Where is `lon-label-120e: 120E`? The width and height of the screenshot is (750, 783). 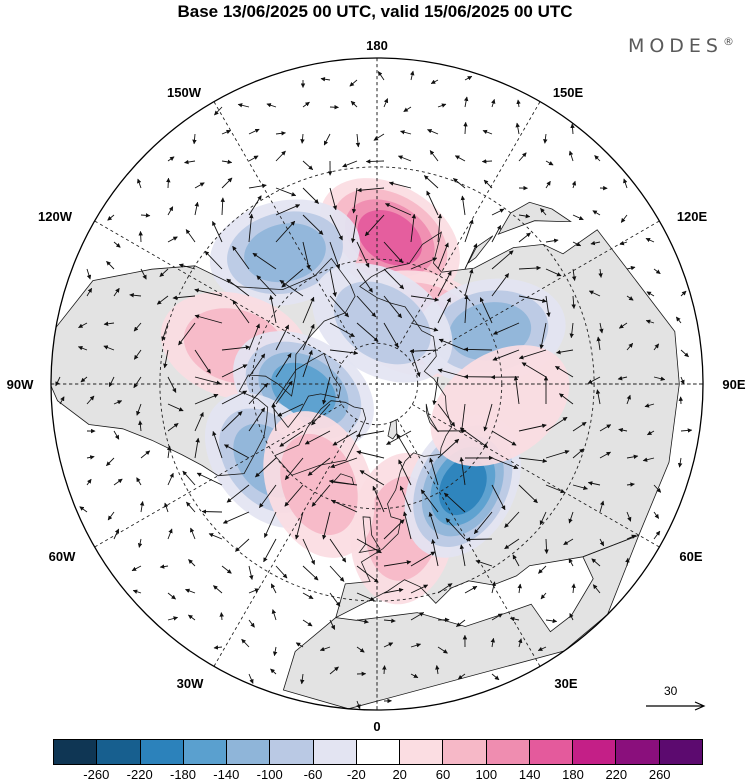
lon-label-120e: 120E is located at coordinates (692, 216).